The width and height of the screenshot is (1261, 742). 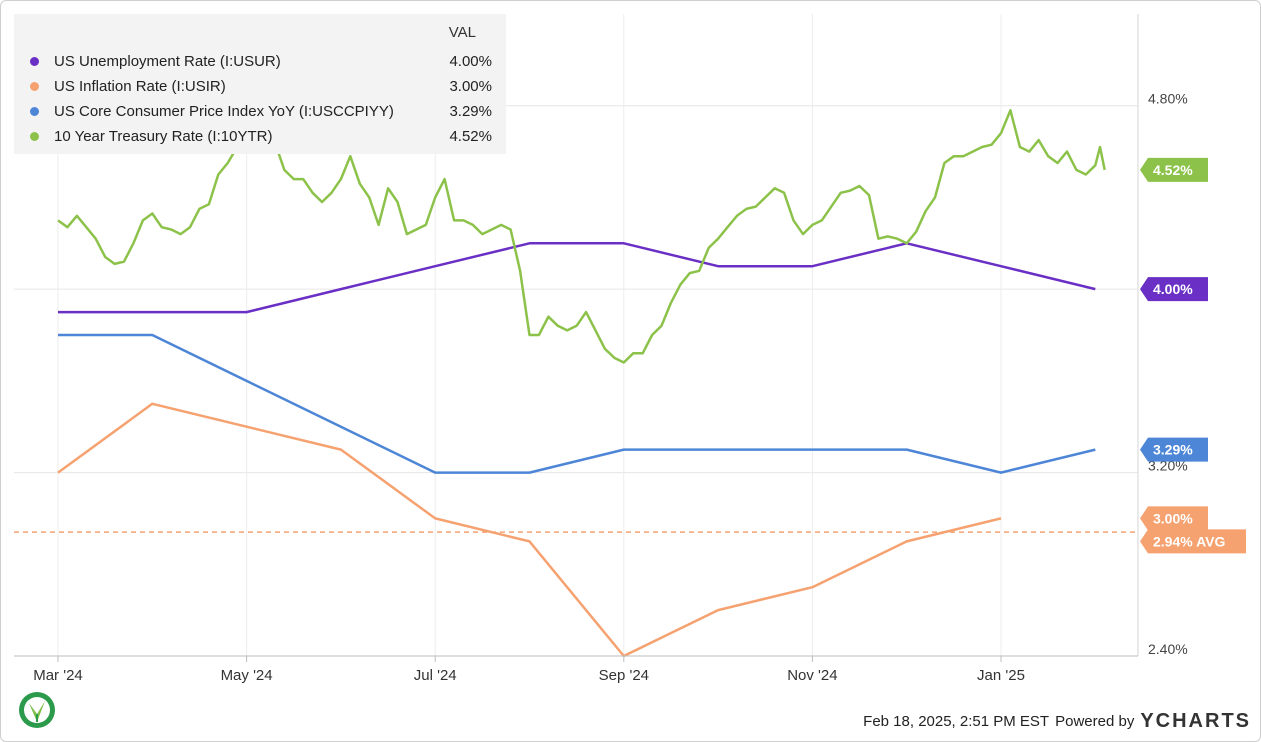 I want to click on y-tick-label: 2.40%, so click(x=1168, y=649).